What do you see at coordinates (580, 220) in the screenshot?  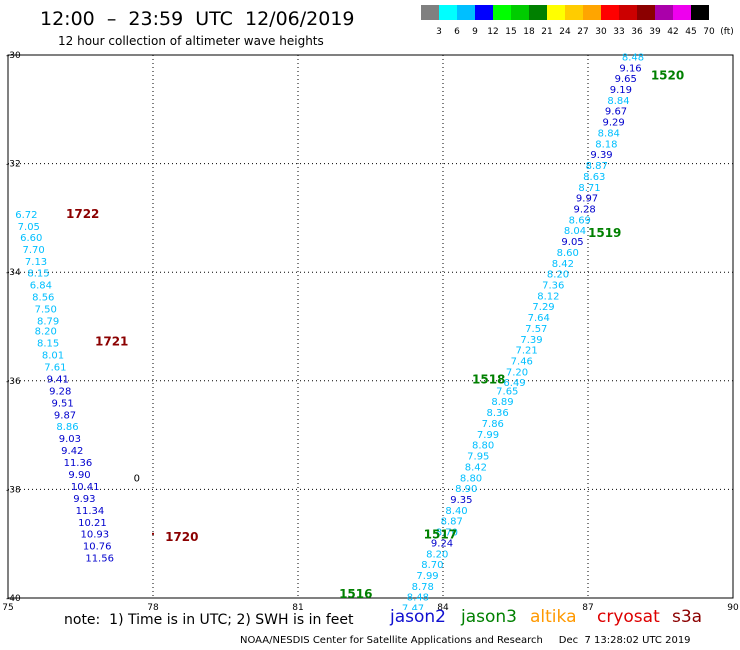 I see `wave-height-value-jason3: 8.69` at bounding box center [580, 220].